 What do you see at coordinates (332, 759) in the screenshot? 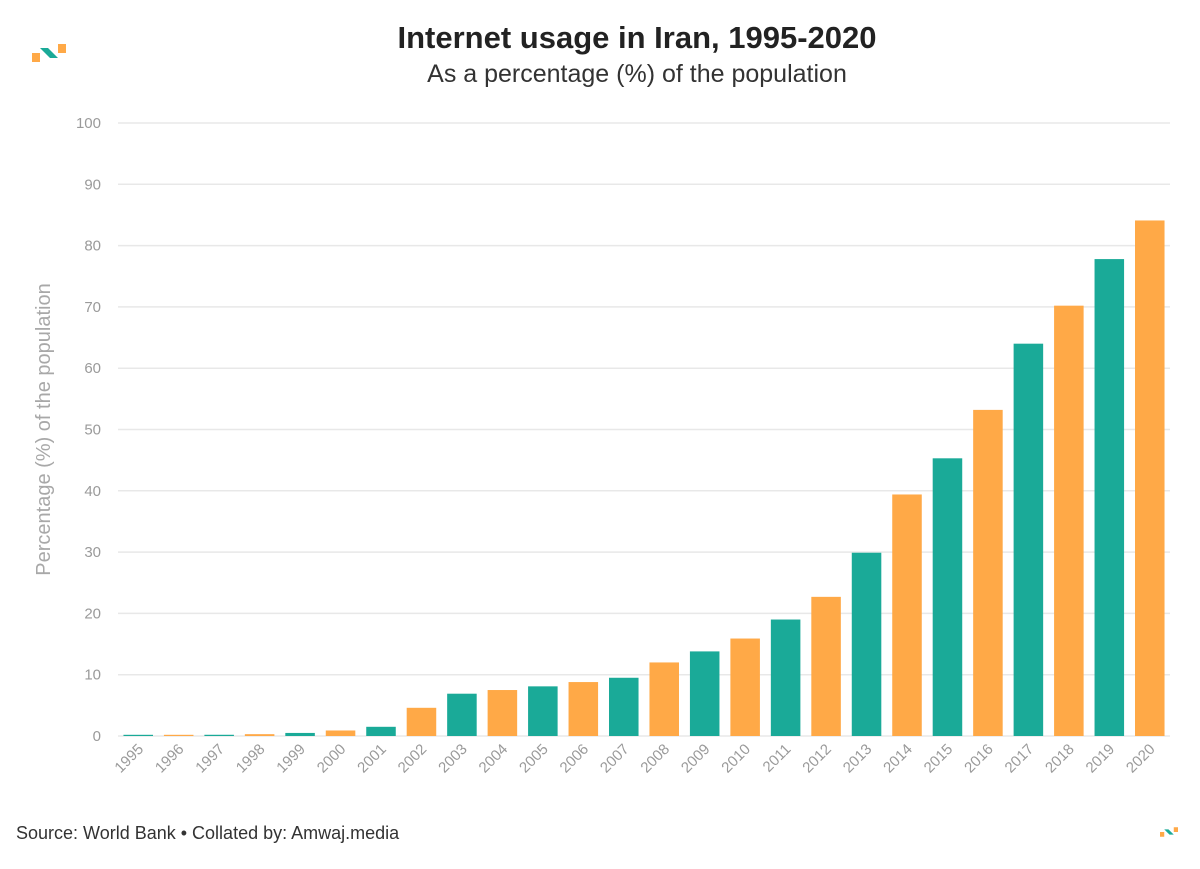
I see `x-tick-label: 2000` at bounding box center [332, 759].